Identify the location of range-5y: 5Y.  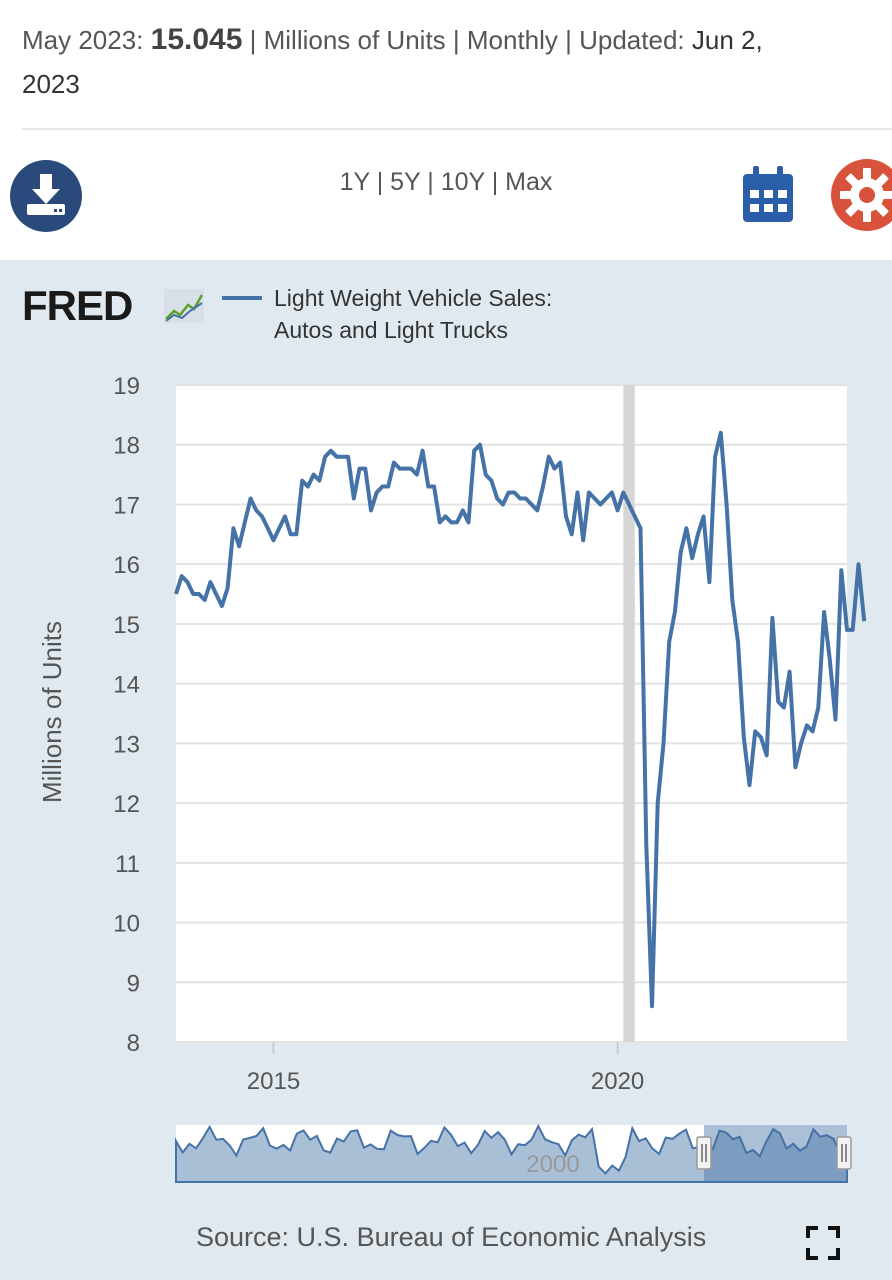
(405, 182).